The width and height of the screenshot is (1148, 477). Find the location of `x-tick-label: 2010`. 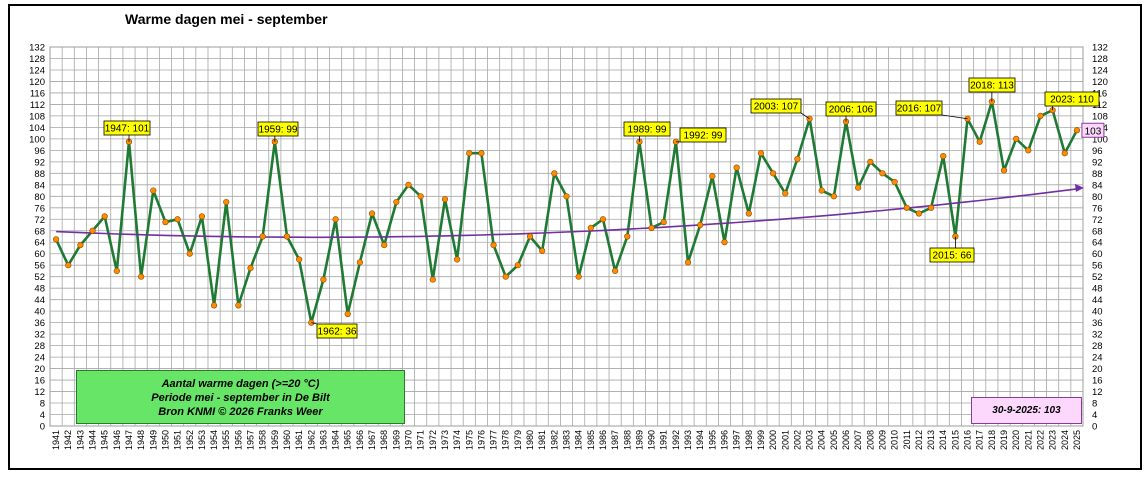

x-tick-label: 2010 is located at coordinates (895, 440).